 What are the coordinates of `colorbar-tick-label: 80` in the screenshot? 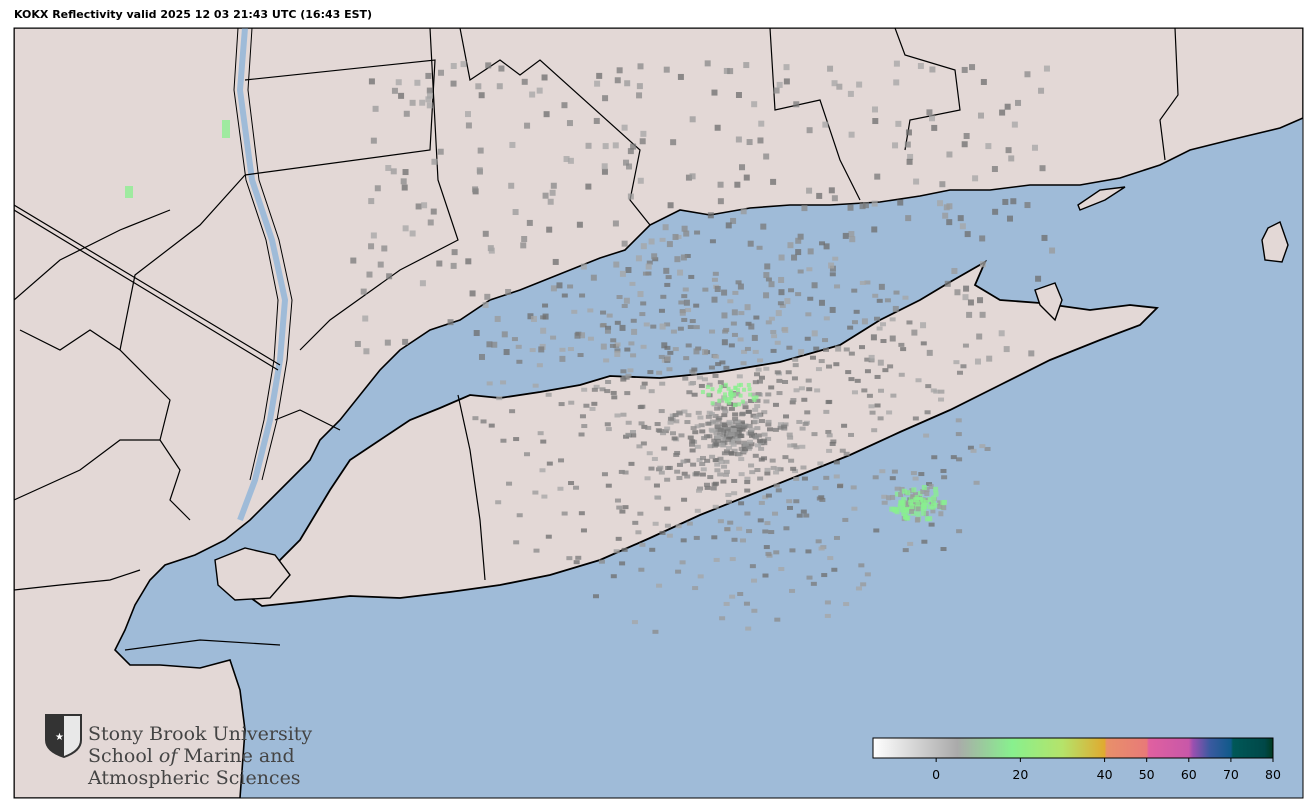 It's located at (1273, 774).